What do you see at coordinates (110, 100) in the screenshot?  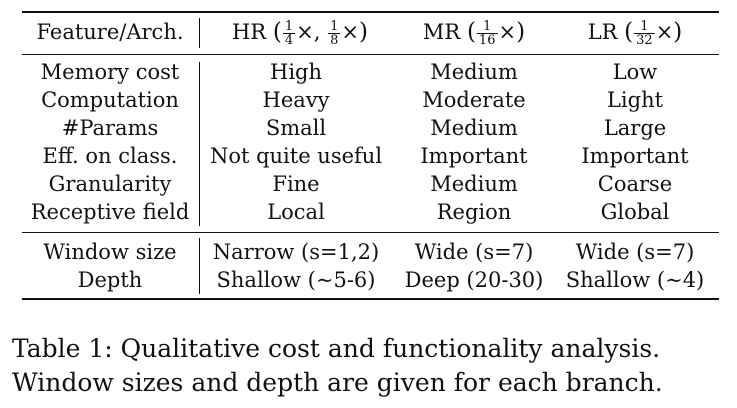 I see `table-cell: Computation` at bounding box center [110, 100].